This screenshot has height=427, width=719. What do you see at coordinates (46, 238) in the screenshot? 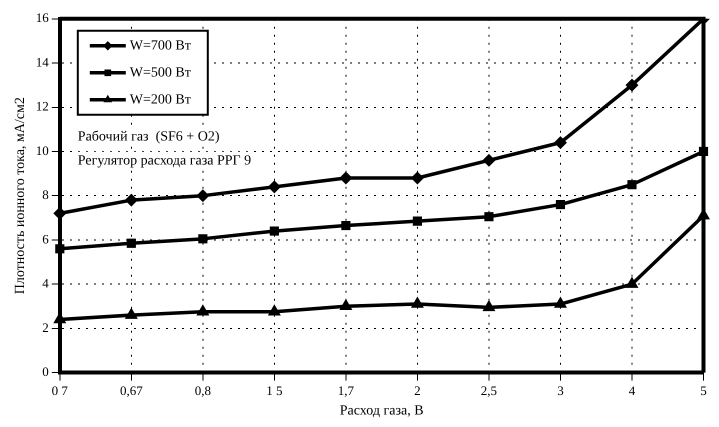
I see `y-tick-label: 6` at bounding box center [46, 238].